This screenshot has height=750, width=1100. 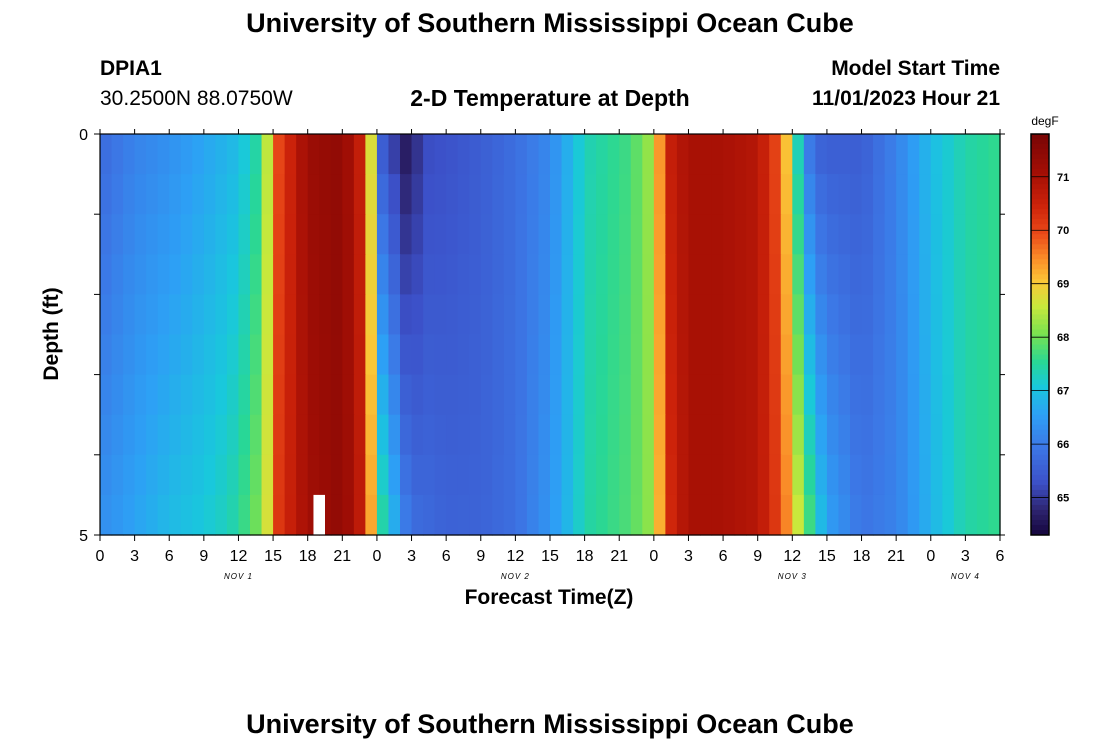 What do you see at coordinates (1063, 338) in the screenshot?
I see `colorbar-tick-label: 68` at bounding box center [1063, 338].